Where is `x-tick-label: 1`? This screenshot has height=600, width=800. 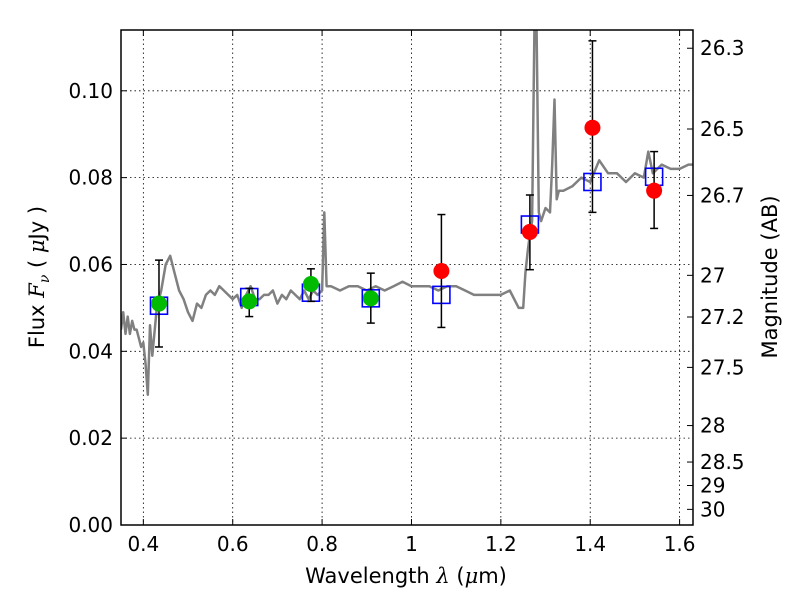 x-tick-label: 1 is located at coordinates (411, 544).